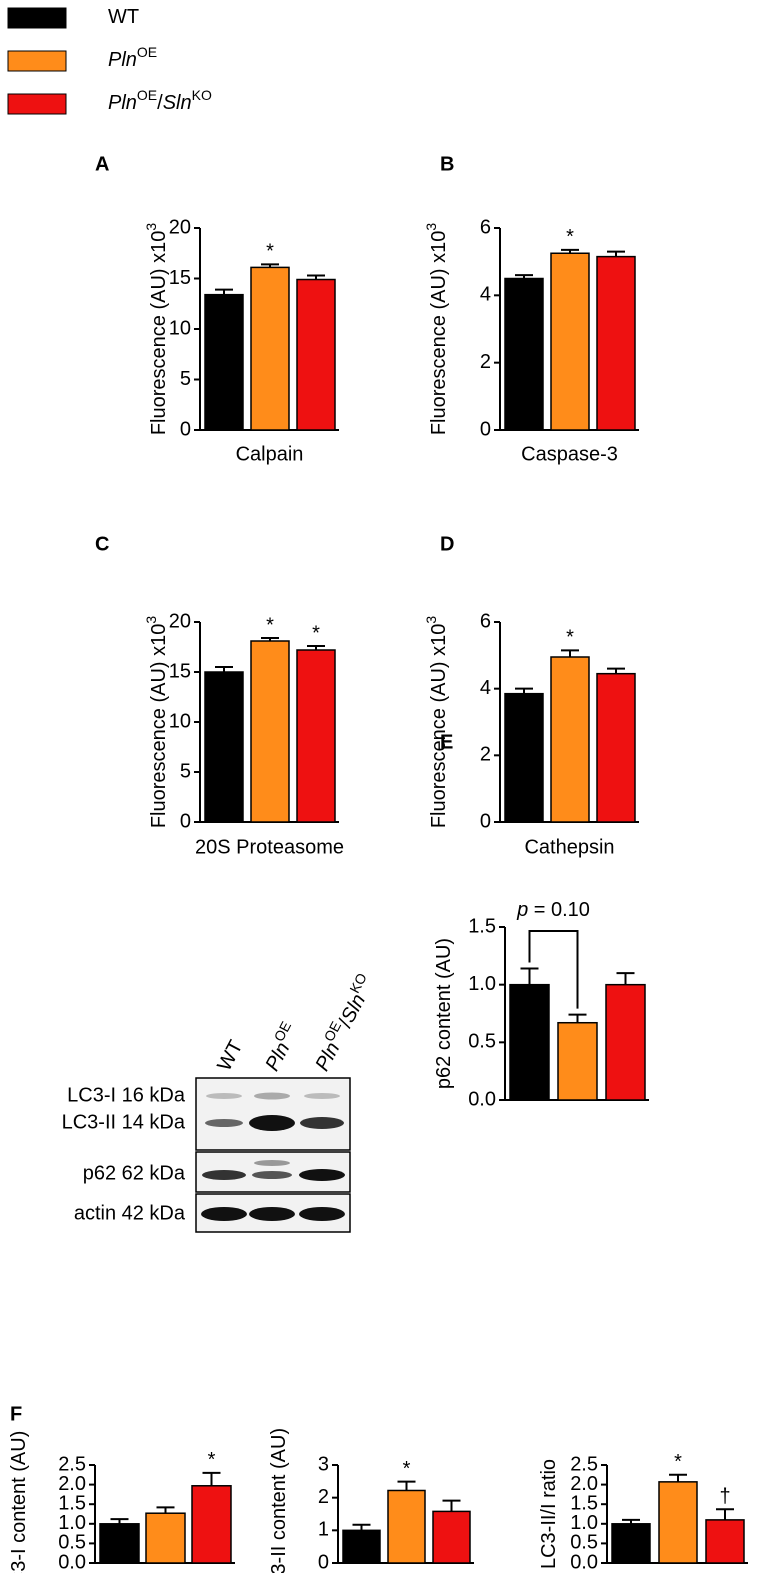 The height and width of the screenshot is (1573, 766). Describe the element at coordinates (323, 1530) in the screenshot. I see `y-tick-label: 1` at that location.